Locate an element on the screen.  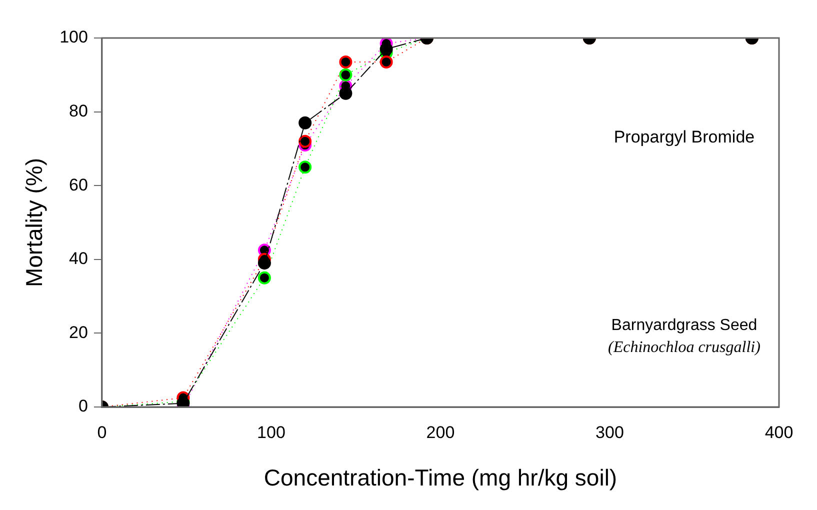
x-axis-title: Concentration-Time (mg hr/kg soil) is located at coordinates (441, 477).